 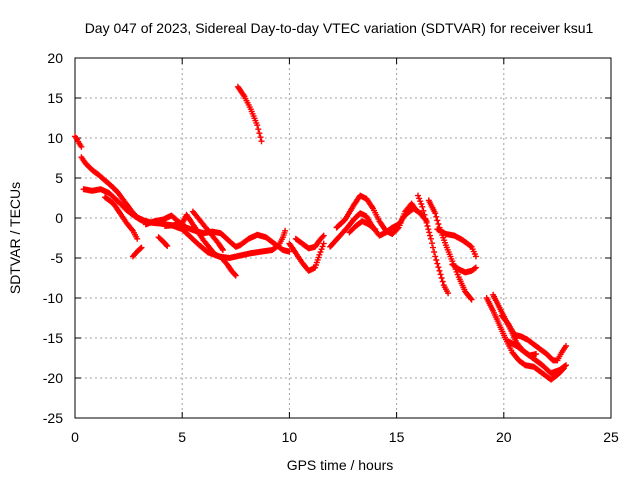 I want to click on x-tick-label: 15, so click(x=397, y=437).